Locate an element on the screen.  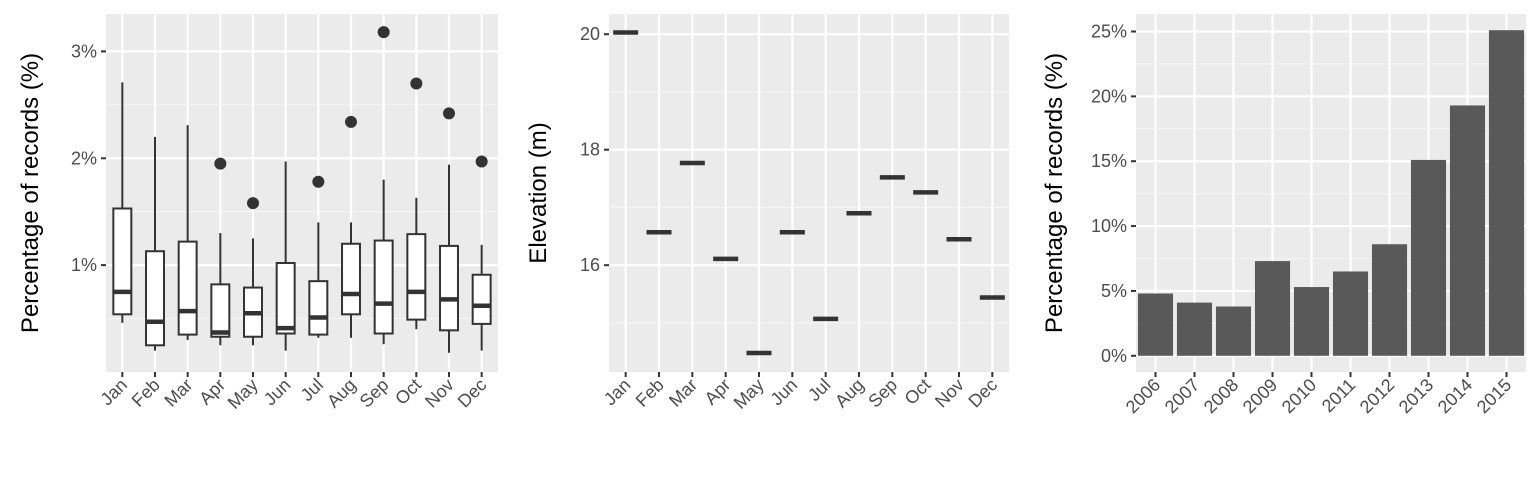
y-tick-label: 1% is located at coordinates (84, 265).